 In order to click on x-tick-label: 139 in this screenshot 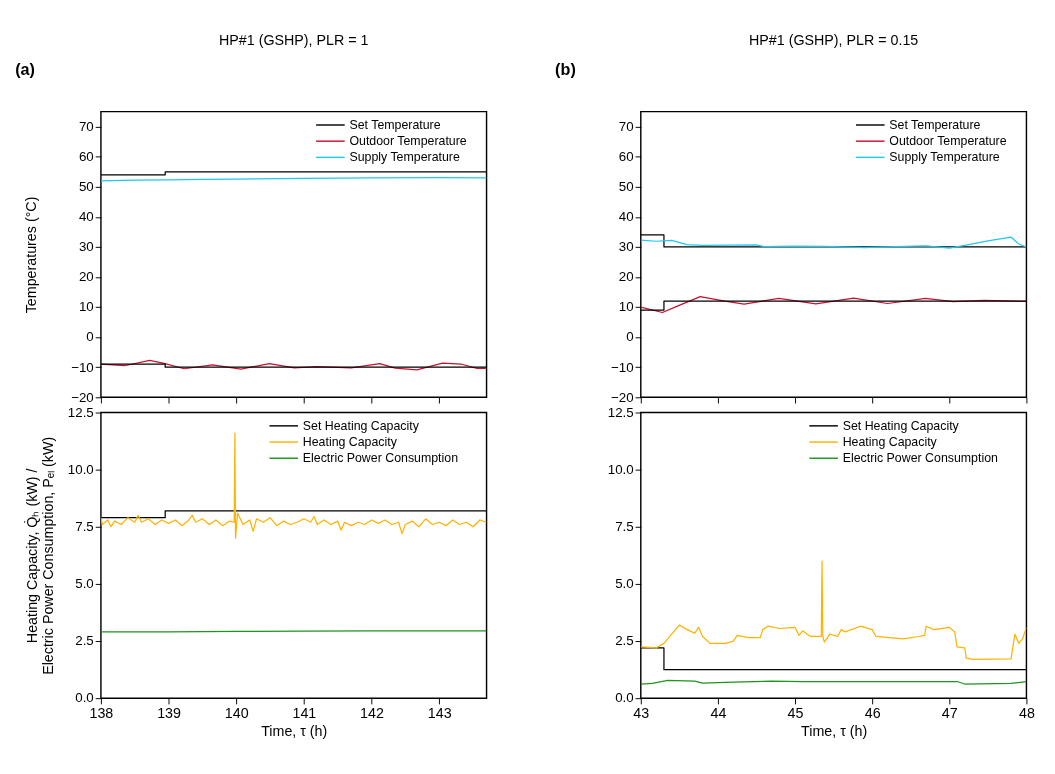, I will do `click(169, 712)`.